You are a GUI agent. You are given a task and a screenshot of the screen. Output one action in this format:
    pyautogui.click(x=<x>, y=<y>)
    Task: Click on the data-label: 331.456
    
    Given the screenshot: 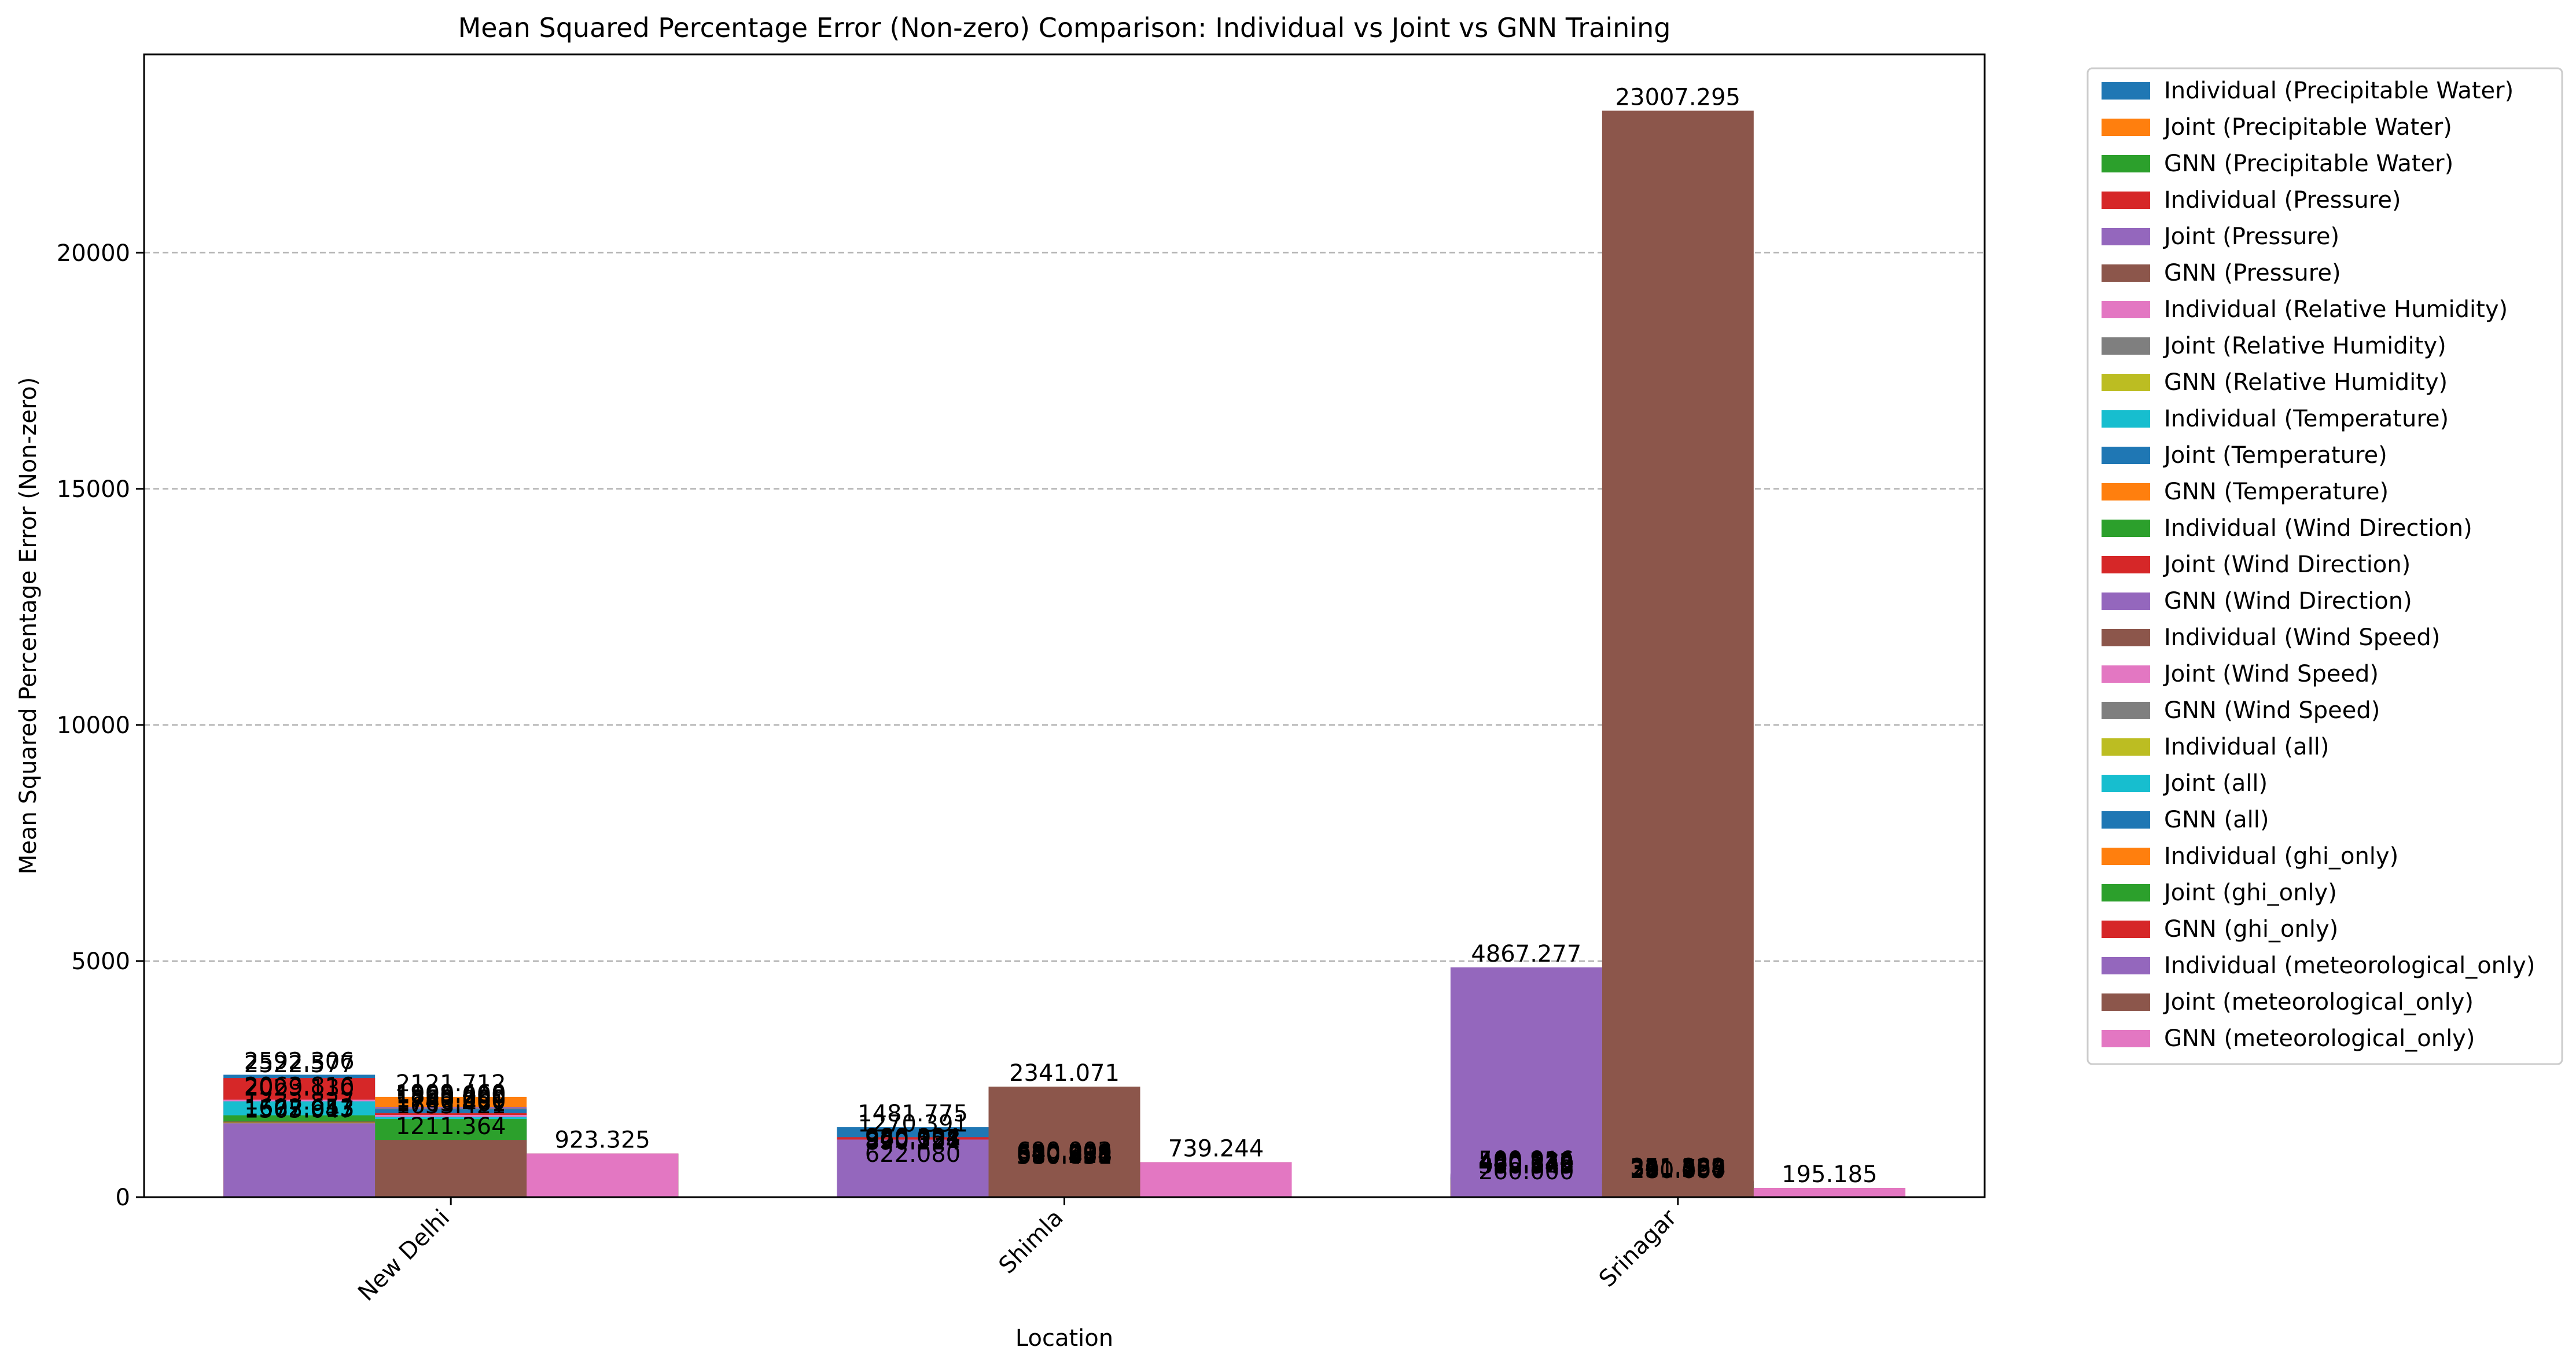 What is the action you would take?
    pyautogui.click(x=1677, y=1168)
    